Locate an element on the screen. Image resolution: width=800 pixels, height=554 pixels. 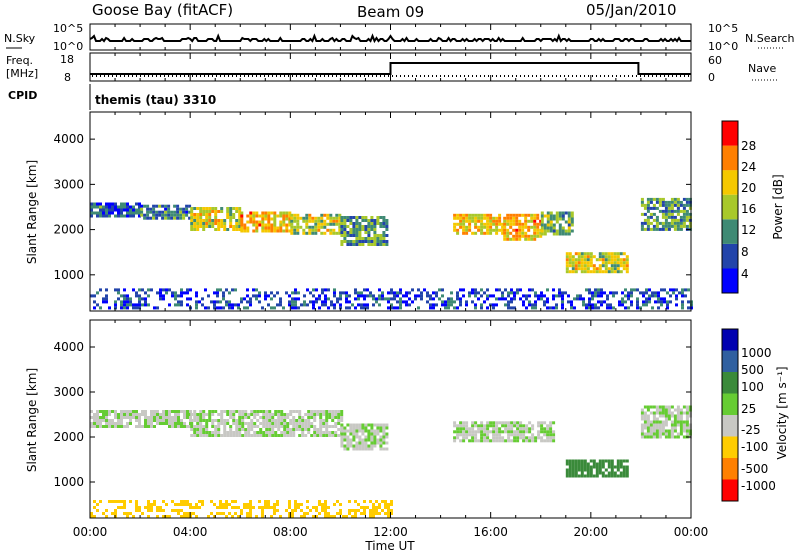
vel-cbar-tick-500: 500 is located at coordinates (752, 370).